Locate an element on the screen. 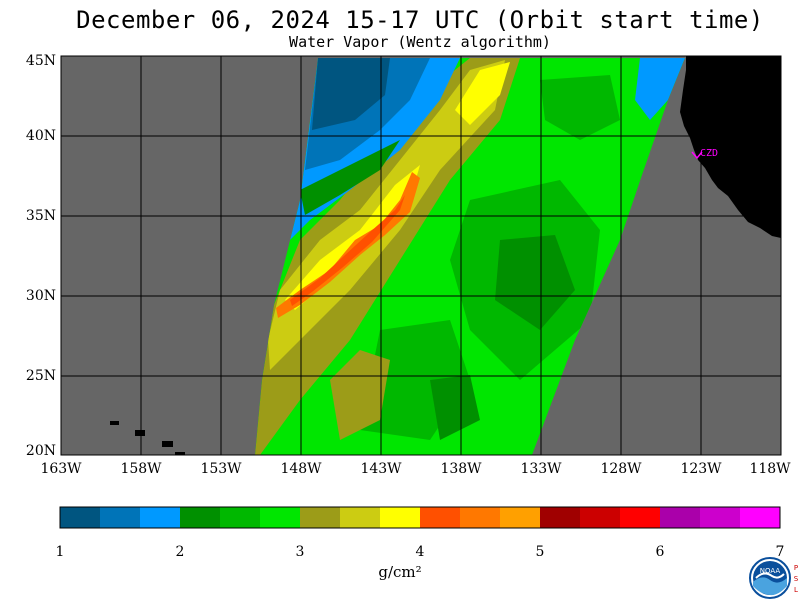  land-california is located at coordinates (730, 147).